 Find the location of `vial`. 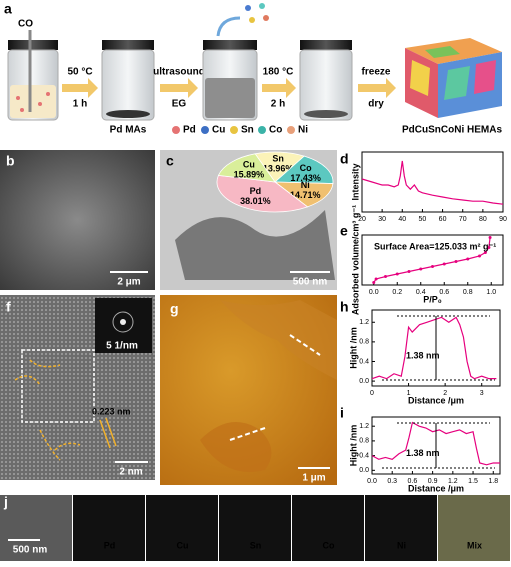

vial is located at coordinates (326, 85).